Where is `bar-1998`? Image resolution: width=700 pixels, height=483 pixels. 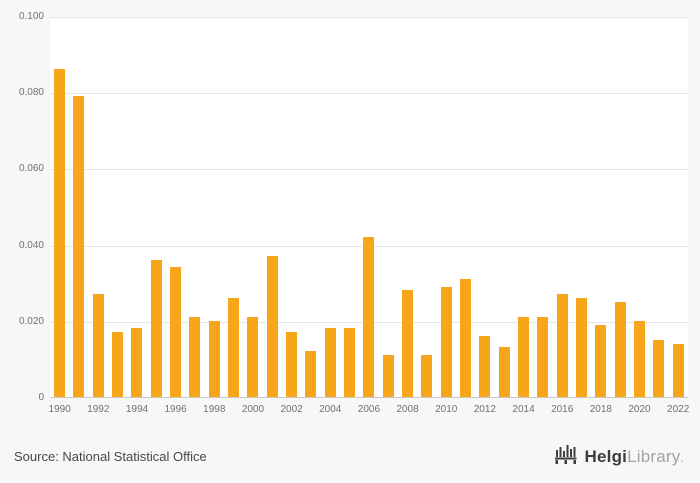 bar-1998 is located at coordinates (214, 358).